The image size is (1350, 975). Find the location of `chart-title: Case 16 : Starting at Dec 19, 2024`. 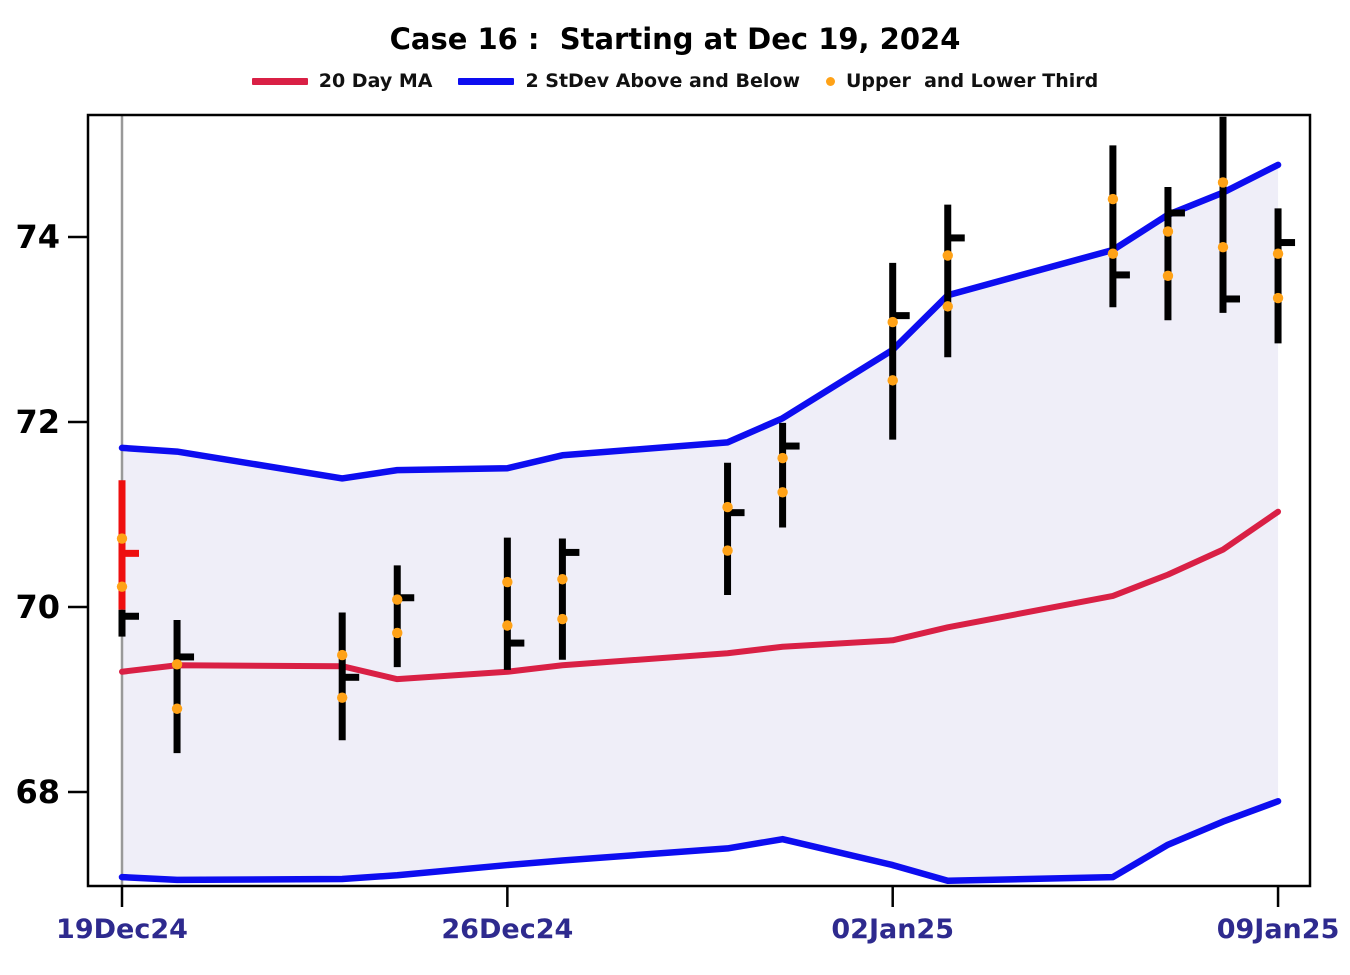

chart-title: Case 16 : Starting at Dec 19, 2024 is located at coordinates (675, 39).